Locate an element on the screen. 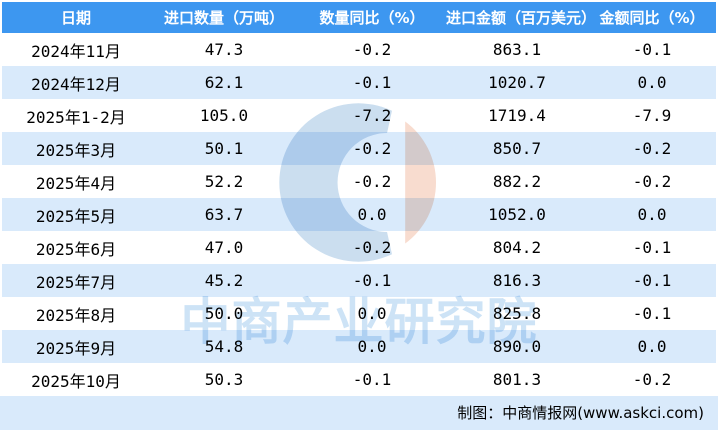  date-cell: 2024年12月 is located at coordinates (76, 84).